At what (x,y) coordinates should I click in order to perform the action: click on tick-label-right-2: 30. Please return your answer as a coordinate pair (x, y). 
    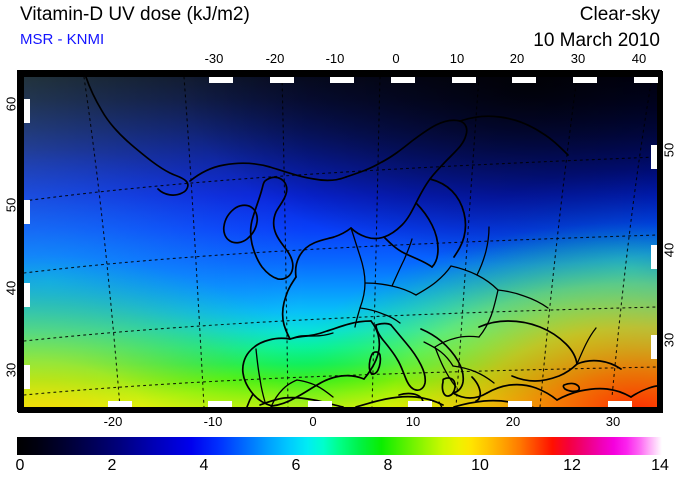
    Looking at the image, I should click on (669, 340).